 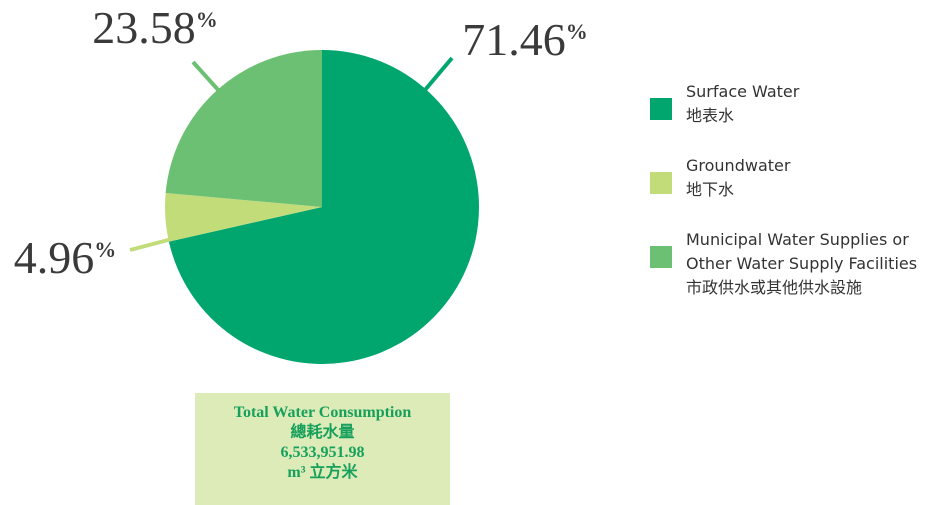 What do you see at coordinates (813, 104) in the screenshot?
I see `legend-text: Surface Water 地表水` at bounding box center [813, 104].